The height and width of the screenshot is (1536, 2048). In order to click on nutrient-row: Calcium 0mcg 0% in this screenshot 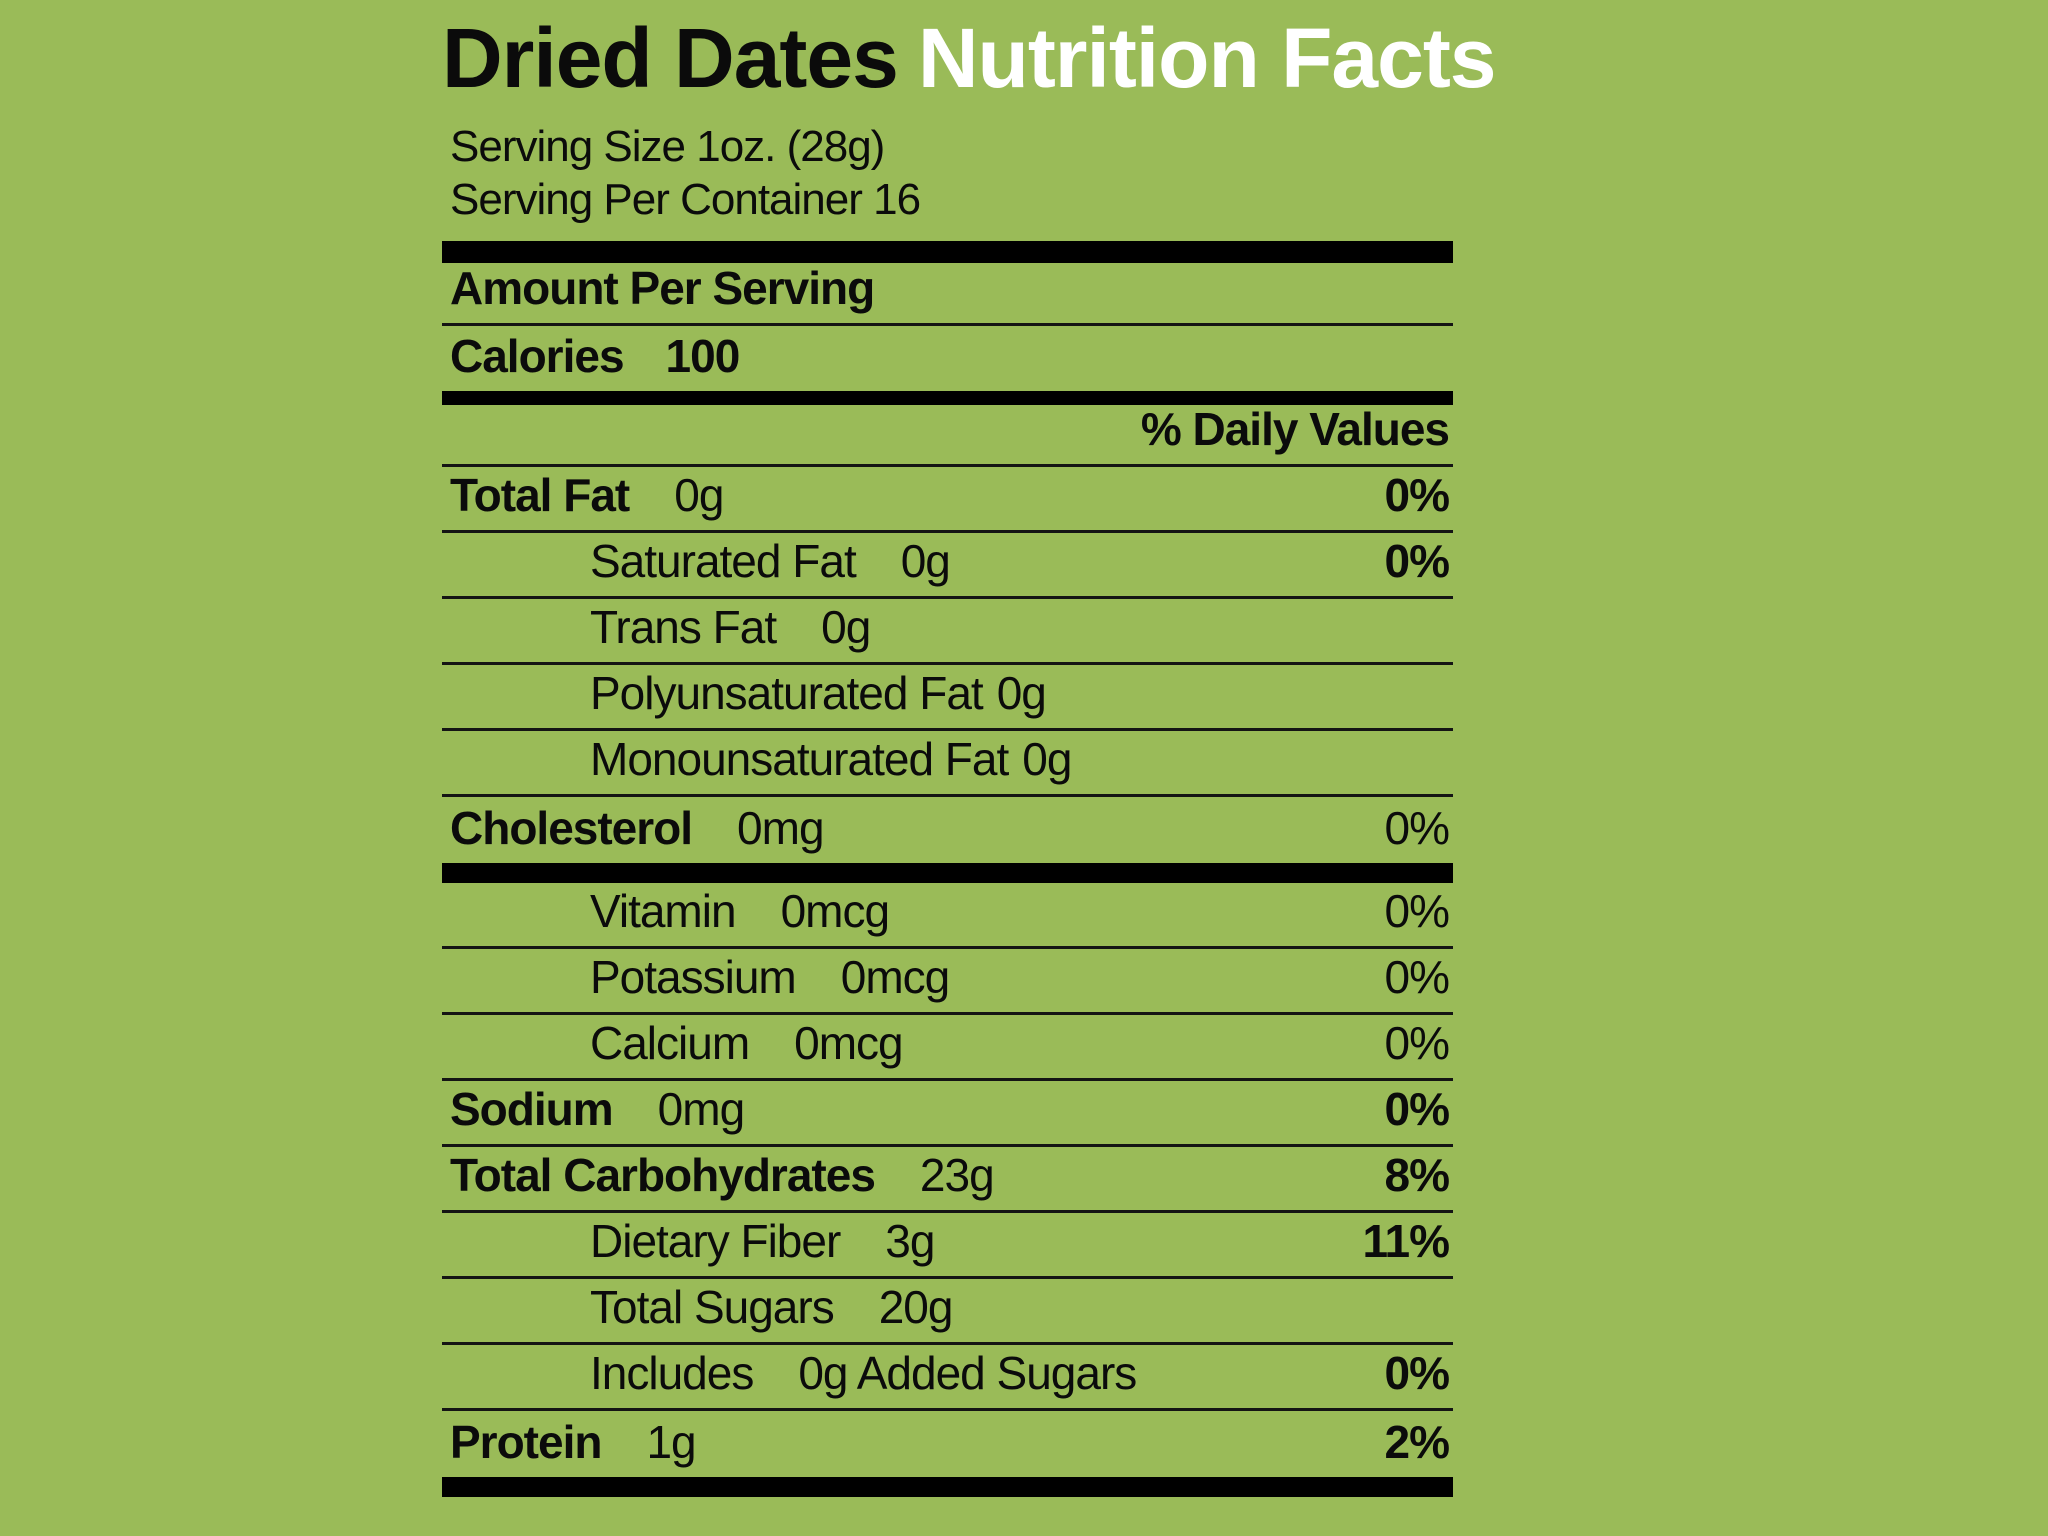, I will do `click(947, 1048)`.